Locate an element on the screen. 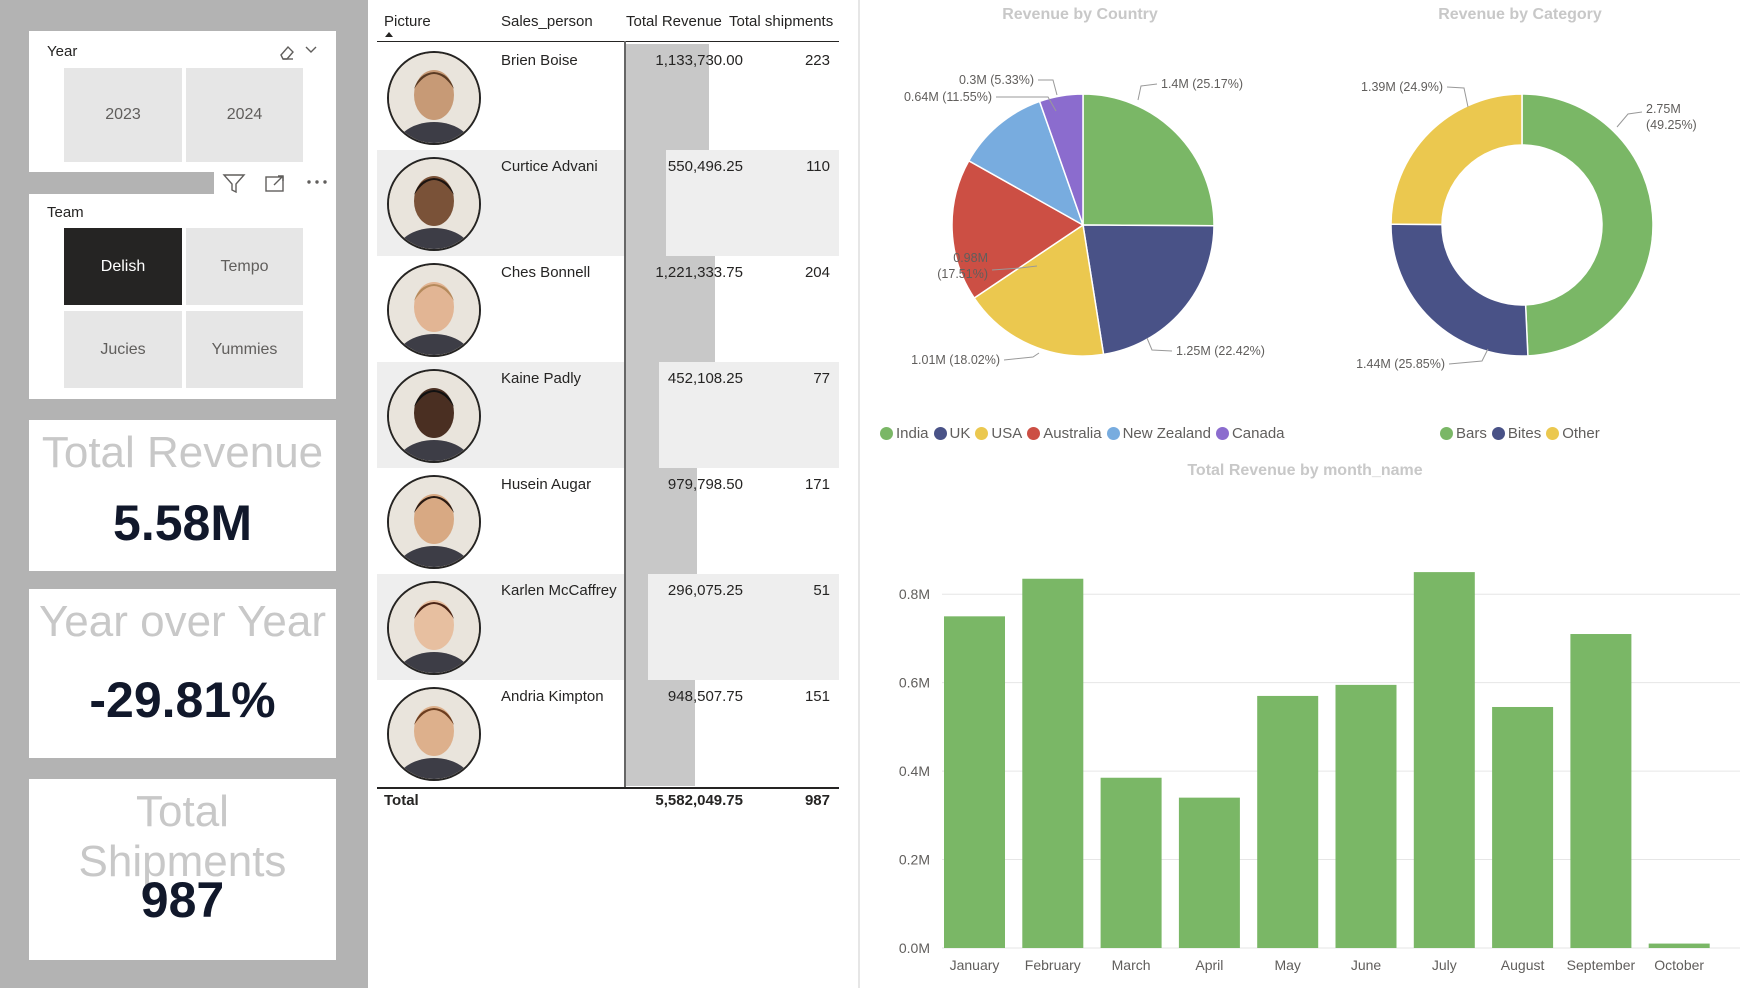 This screenshot has height=988, width=1753. column-header-total-shipments: Total shipments is located at coordinates (781, 21).